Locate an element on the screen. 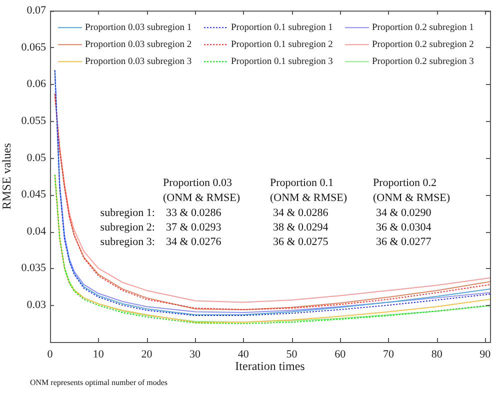  annotation: 36 & 0.0304 is located at coordinates (404, 227).